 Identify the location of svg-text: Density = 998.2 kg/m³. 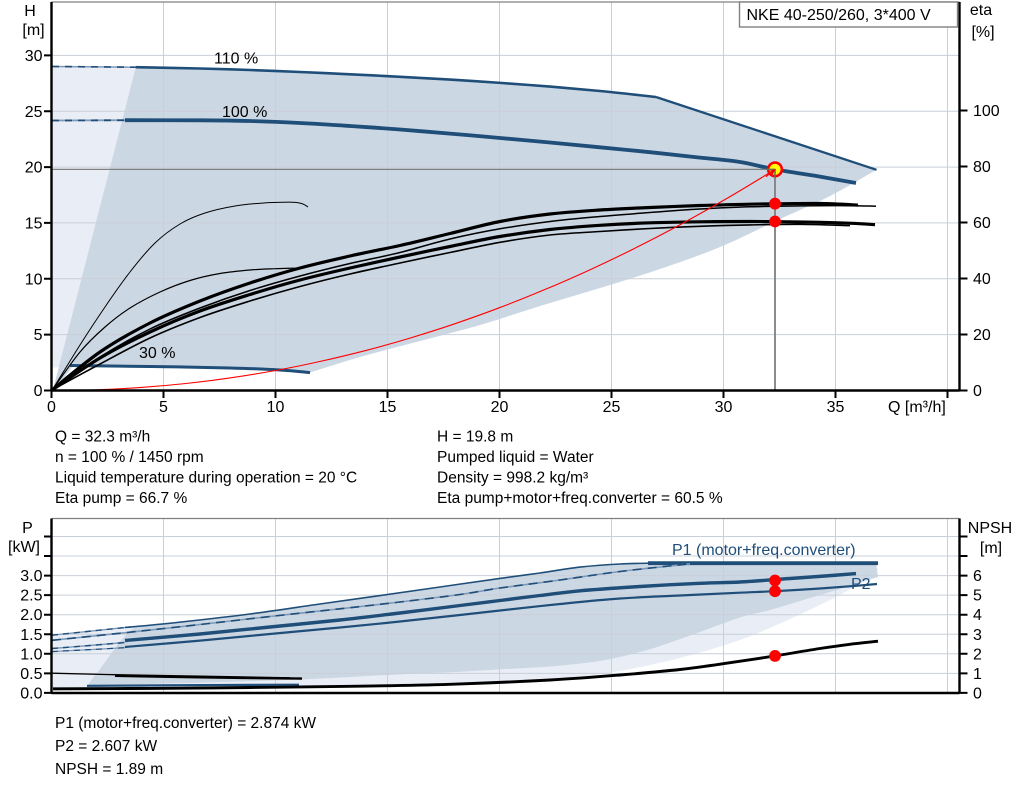
(512, 478).